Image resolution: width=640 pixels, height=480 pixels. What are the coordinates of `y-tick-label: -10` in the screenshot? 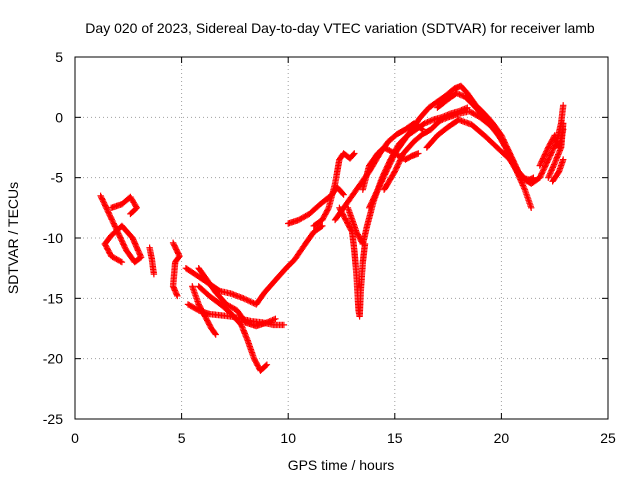 It's located at (53, 238).